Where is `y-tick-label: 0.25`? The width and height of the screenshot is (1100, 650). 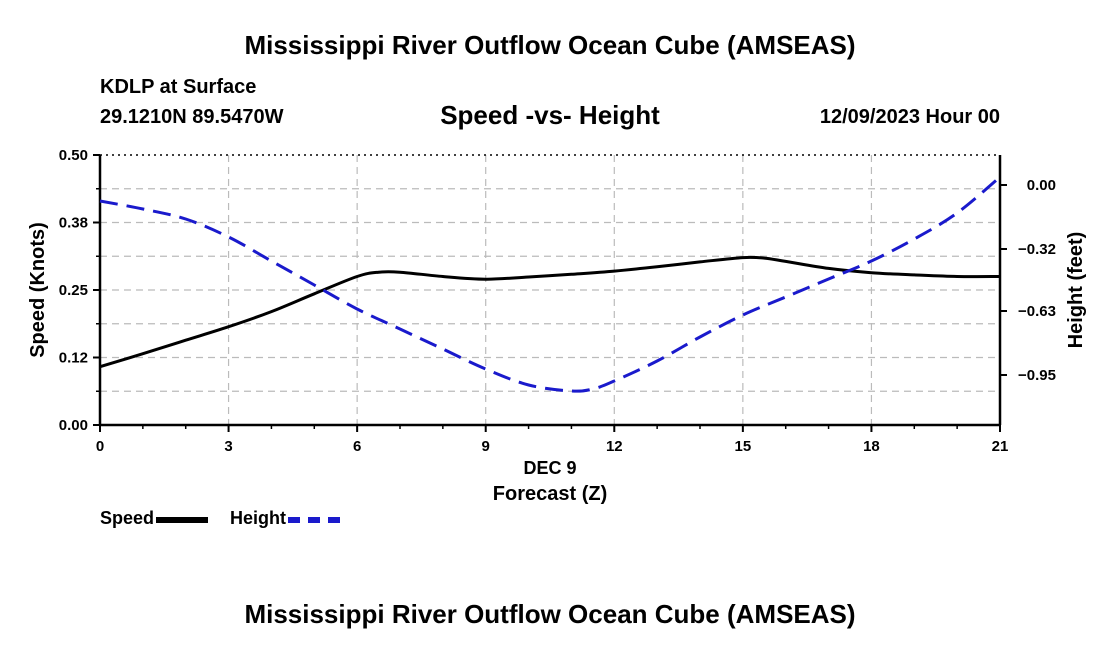
y-tick-label: 0.25 is located at coordinates (73, 290).